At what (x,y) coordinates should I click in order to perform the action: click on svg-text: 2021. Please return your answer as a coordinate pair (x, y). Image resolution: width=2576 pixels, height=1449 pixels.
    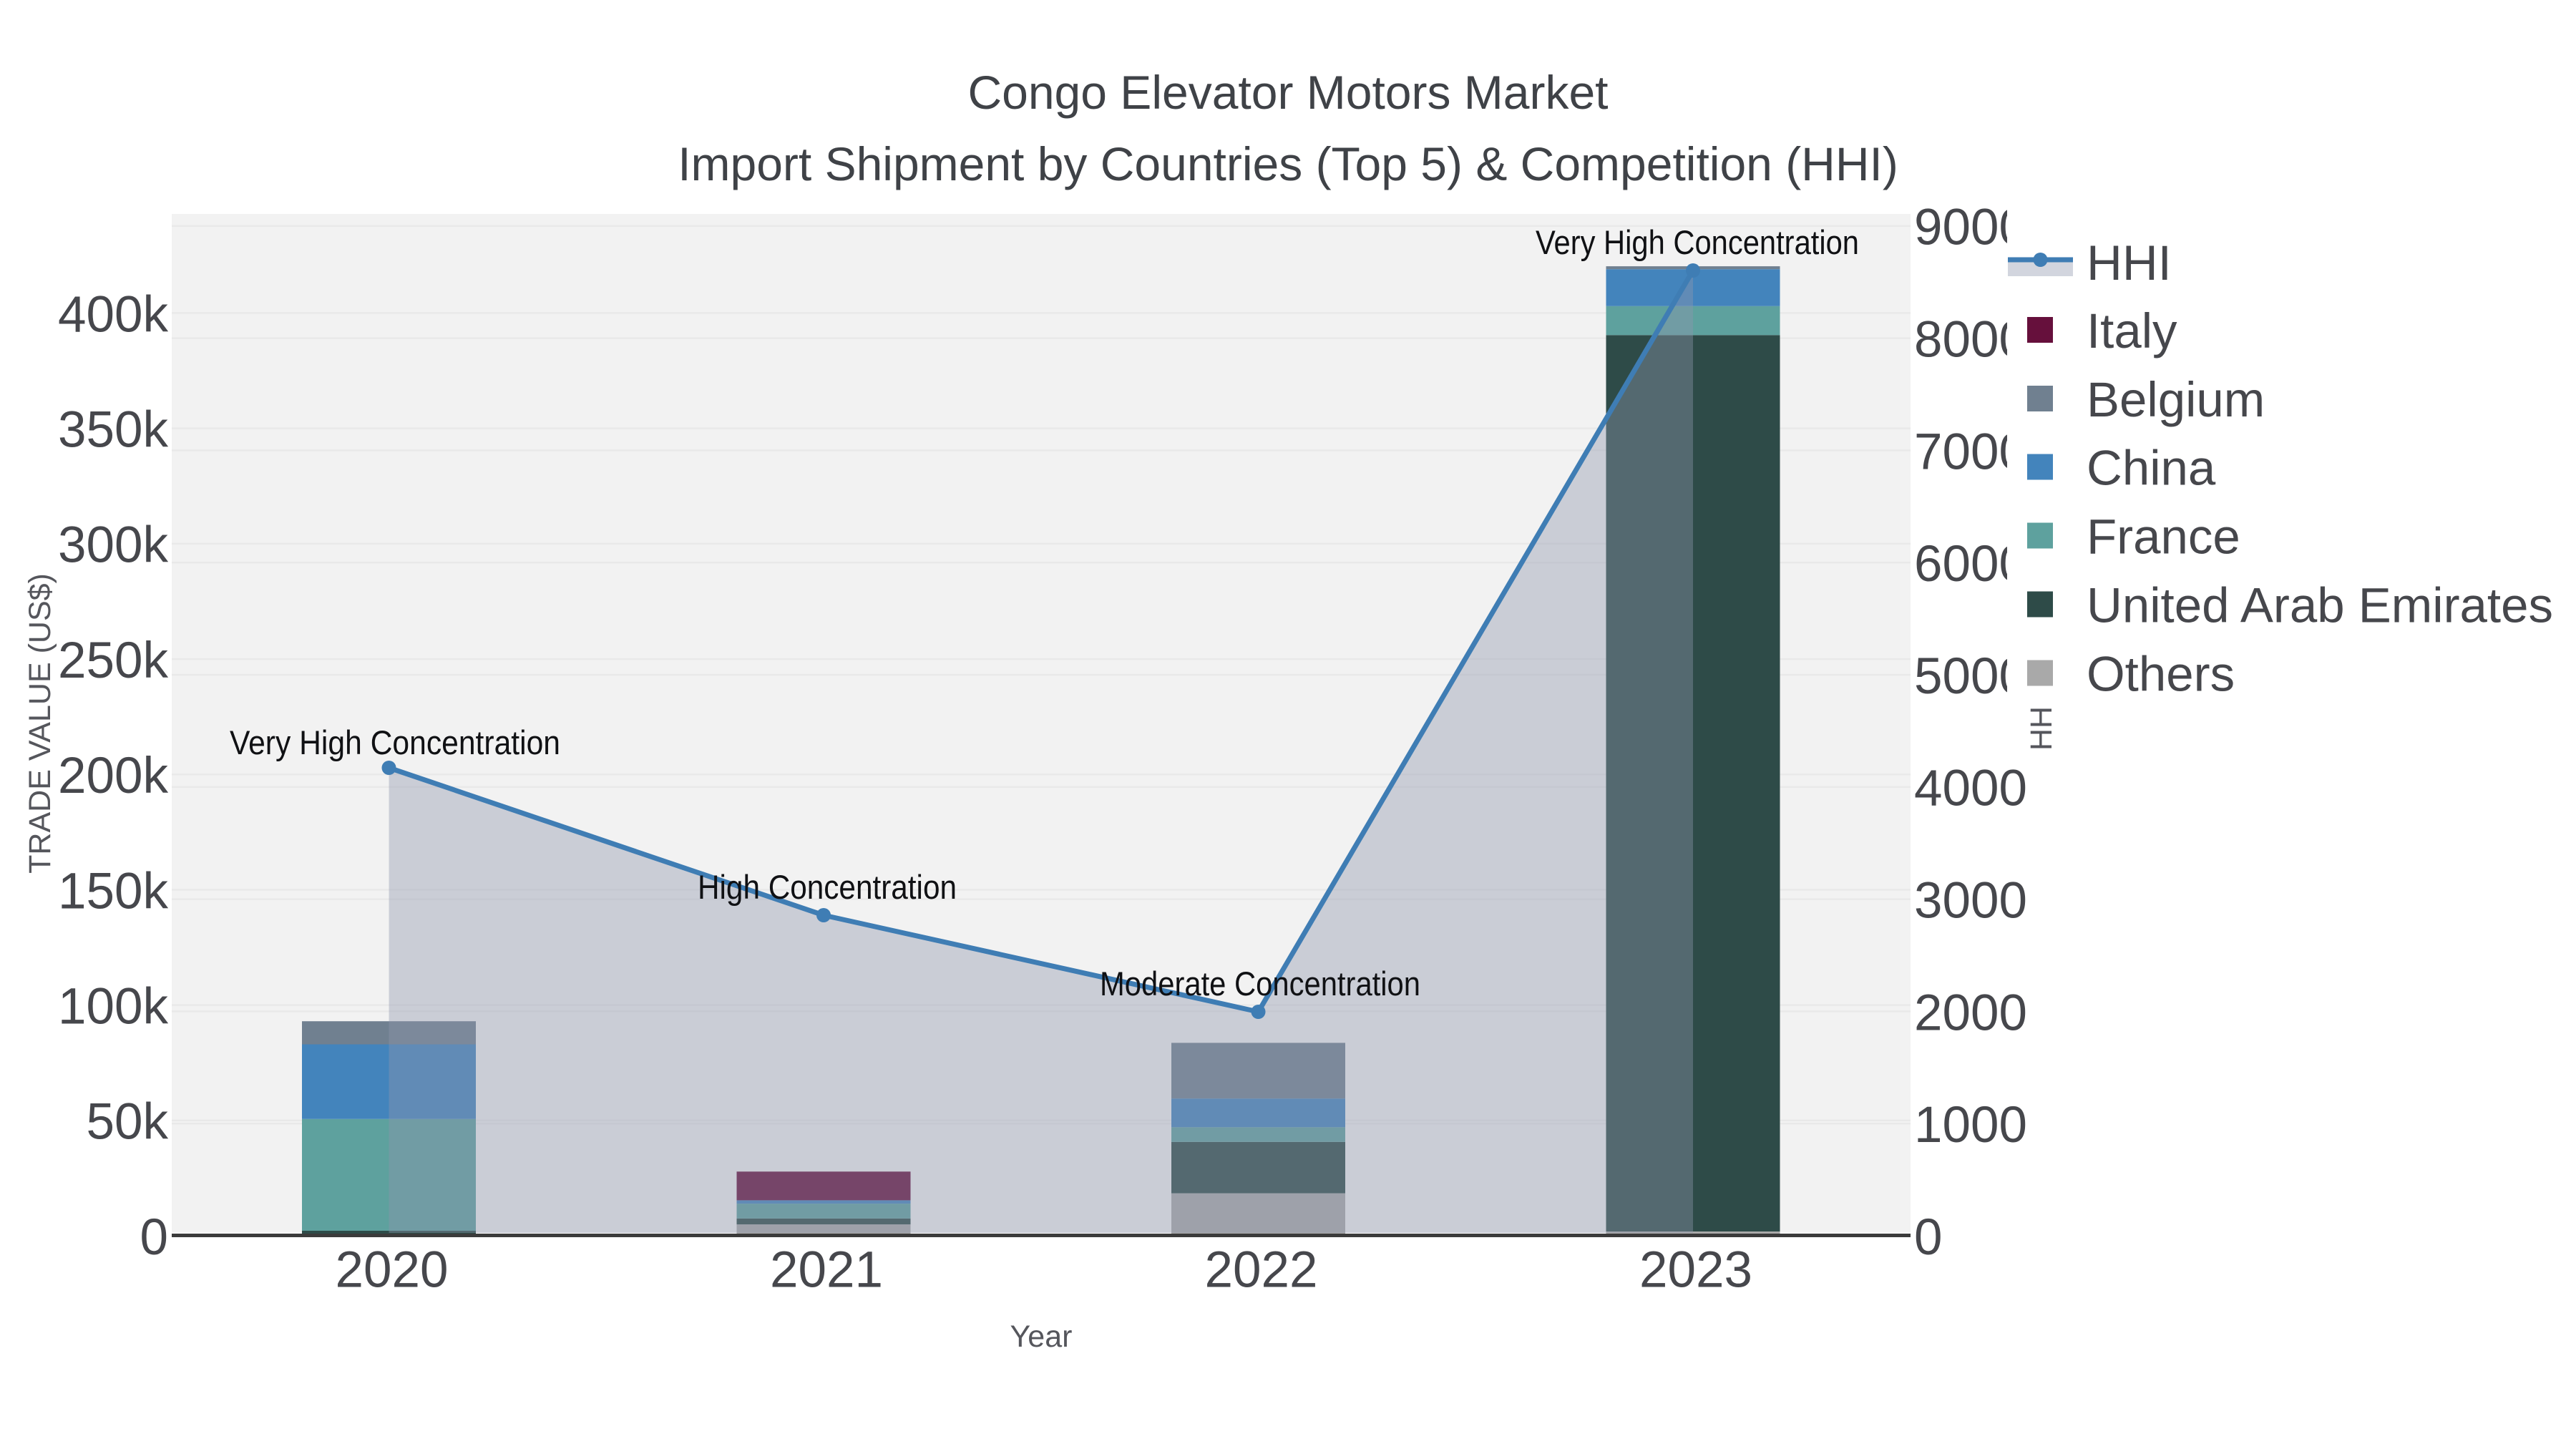
    Looking at the image, I should click on (826, 1270).